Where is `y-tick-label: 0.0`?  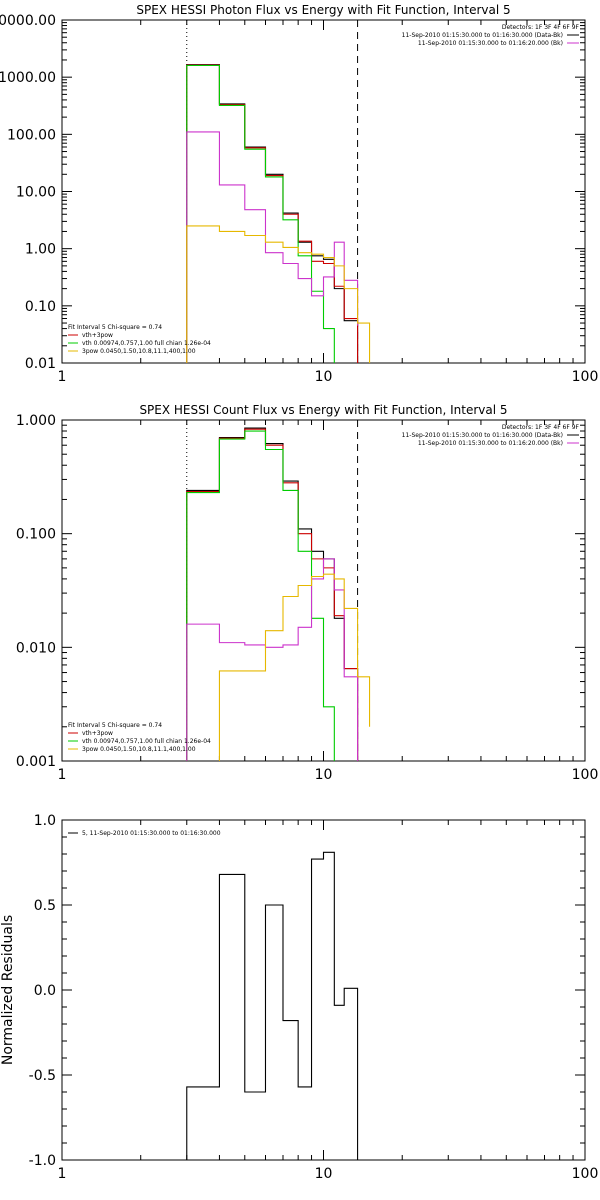 y-tick-label: 0.0 is located at coordinates (45, 991).